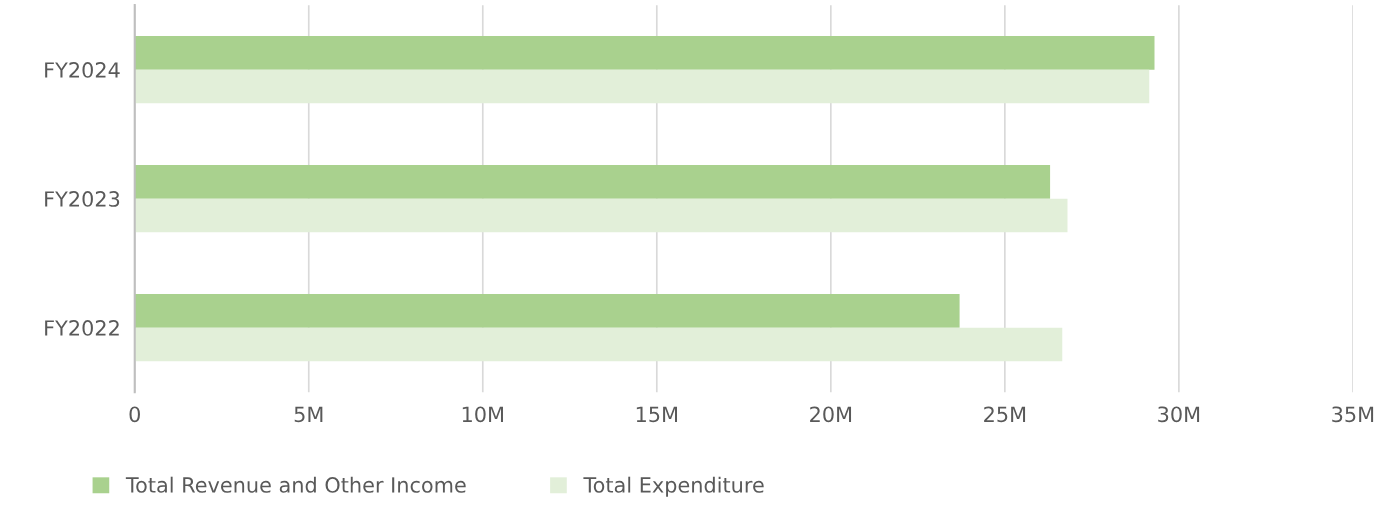  I want to click on x-tick-label: 25M, so click(1005, 414).